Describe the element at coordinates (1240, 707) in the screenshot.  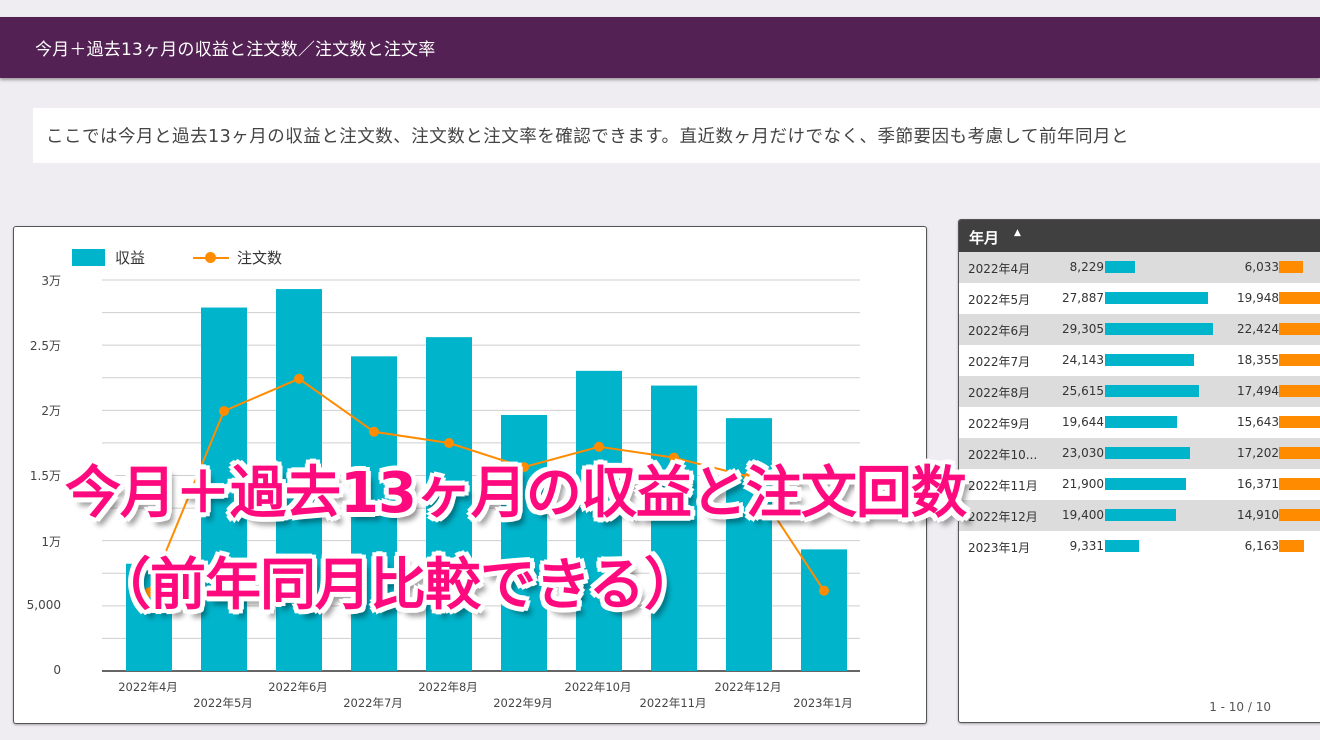
I see `pagination-label: 1 - 10 / 10` at that location.